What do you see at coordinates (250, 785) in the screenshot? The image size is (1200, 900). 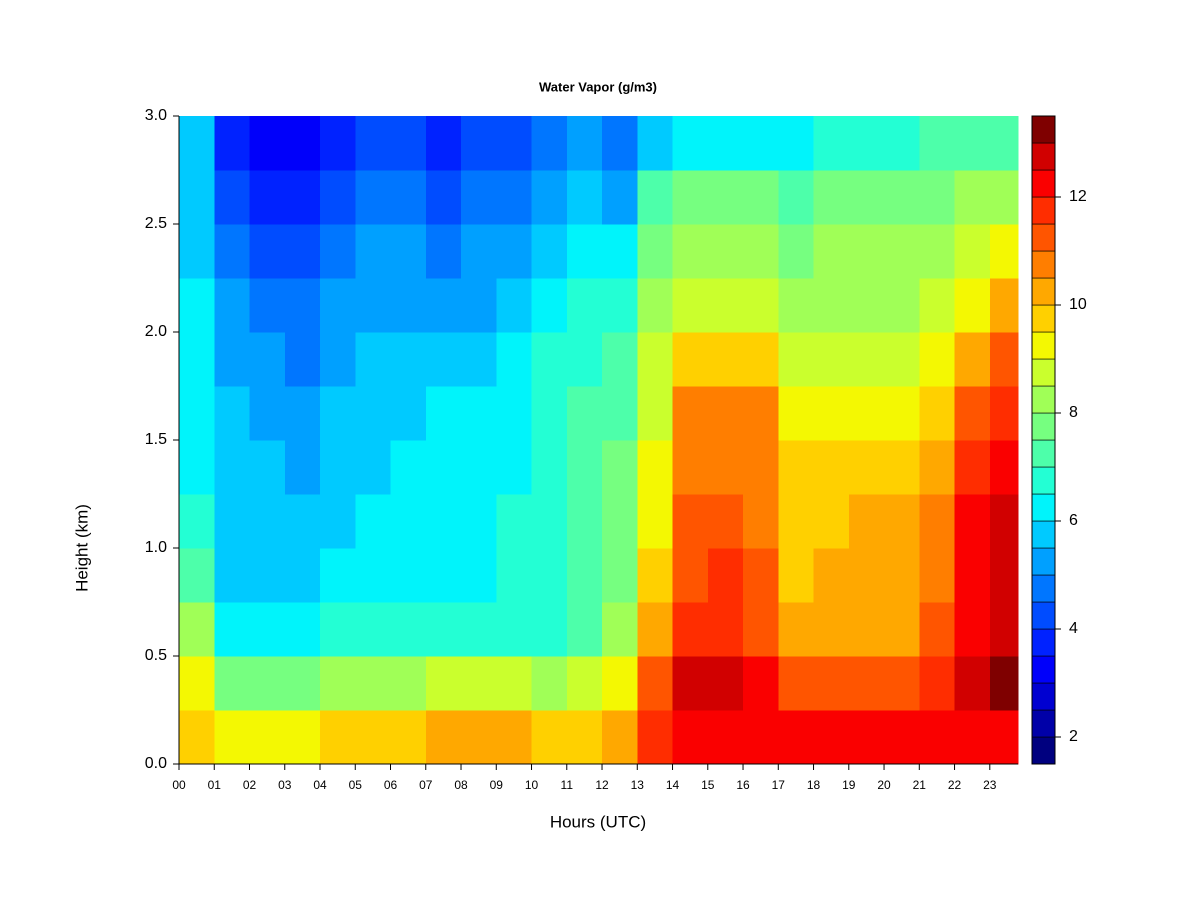 I see `x-tick-label: 02` at bounding box center [250, 785].